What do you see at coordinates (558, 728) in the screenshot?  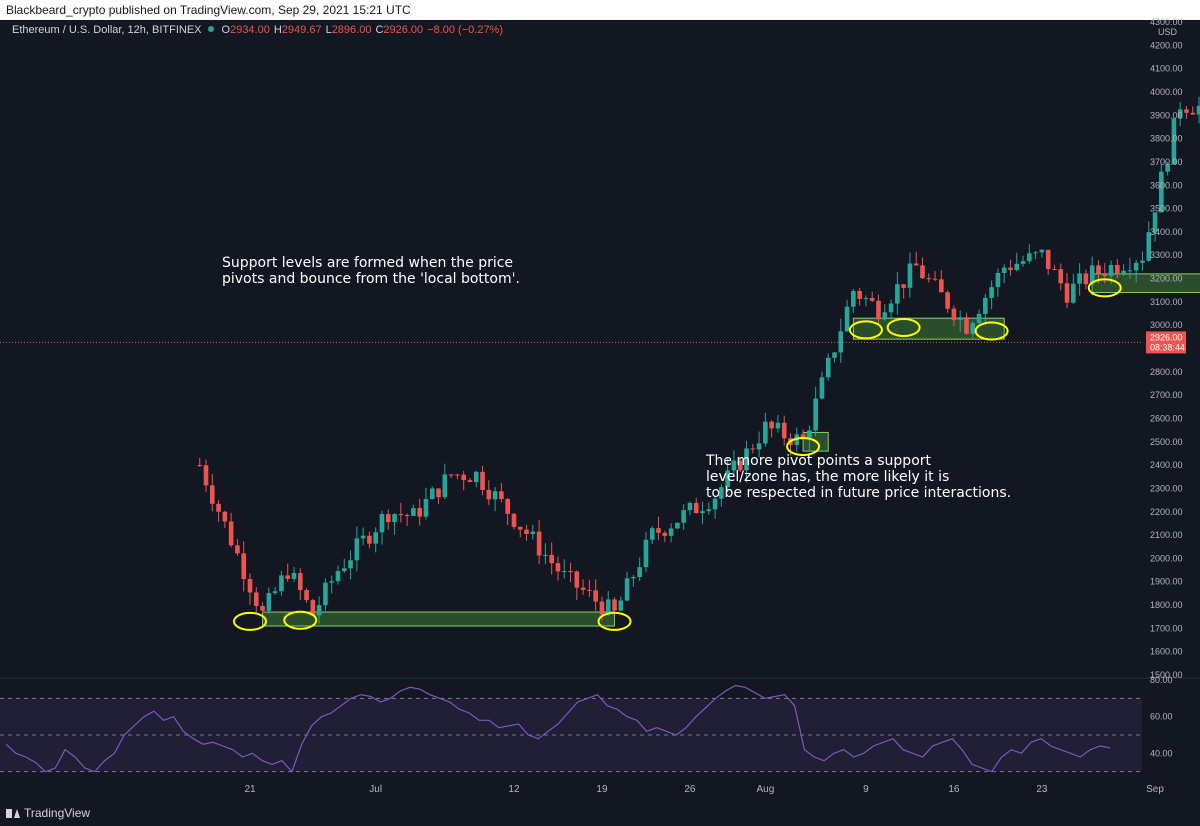 I see `rsi-line` at bounding box center [558, 728].